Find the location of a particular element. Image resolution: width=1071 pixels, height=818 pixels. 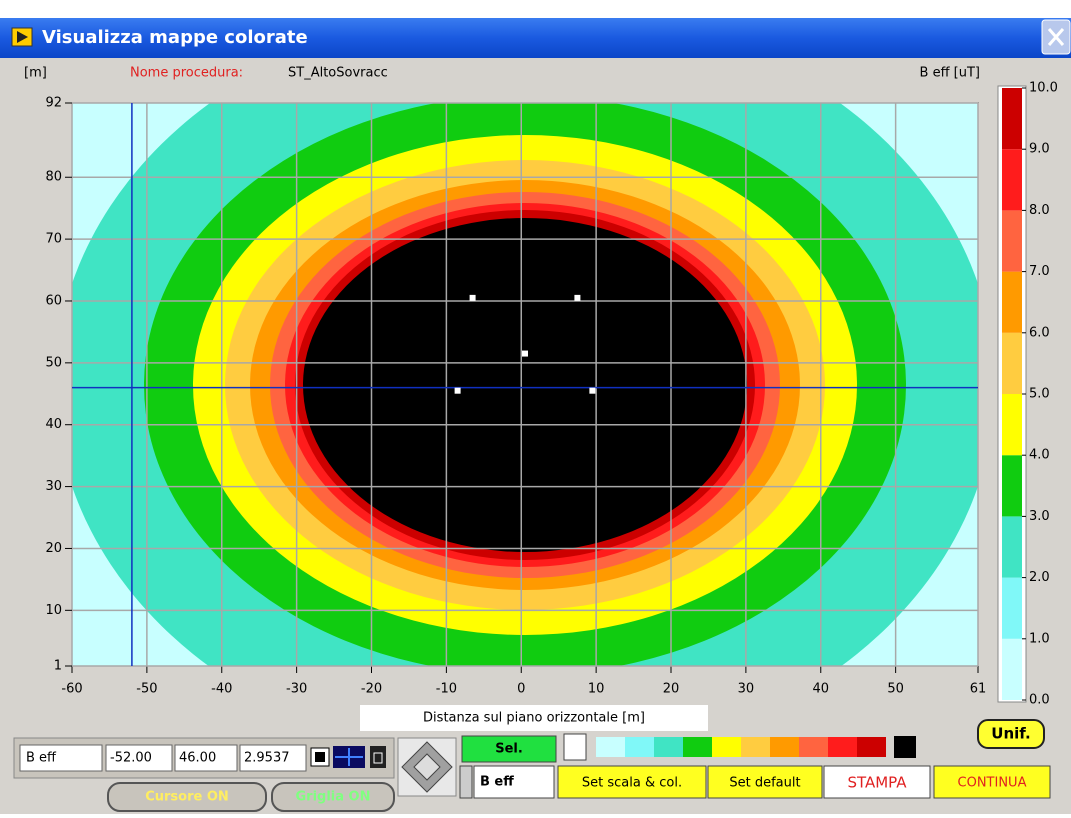

cursor-style-icon is located at coordinates (349, 757).